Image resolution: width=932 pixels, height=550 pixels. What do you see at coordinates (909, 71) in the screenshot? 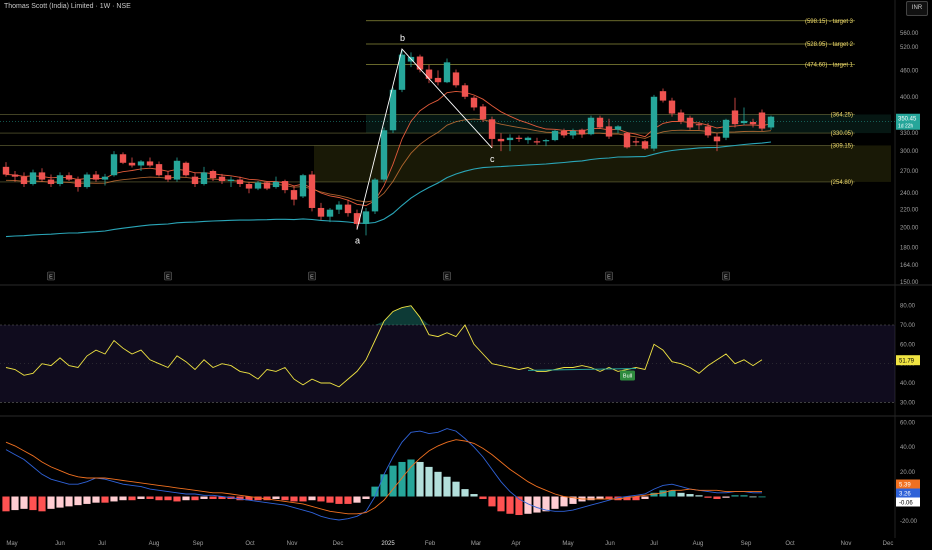
I see `price-tick-label: 460.00` at bounding box center [909, 71].